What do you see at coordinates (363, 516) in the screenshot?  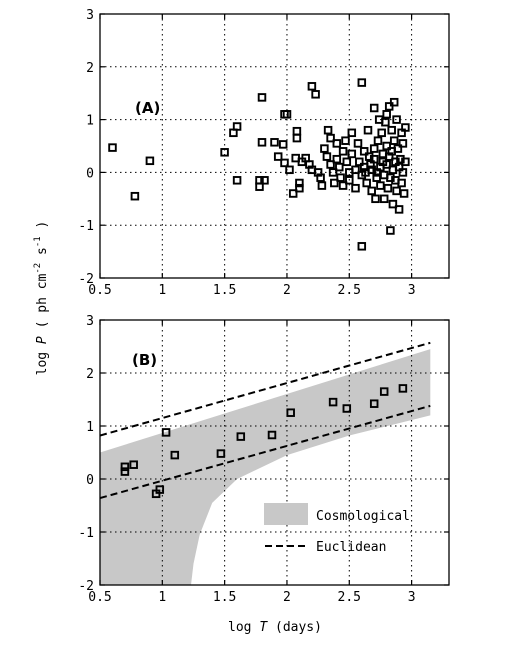 I see `legend-cosmological-label: Cosmological` at bounding box center [363, 516].